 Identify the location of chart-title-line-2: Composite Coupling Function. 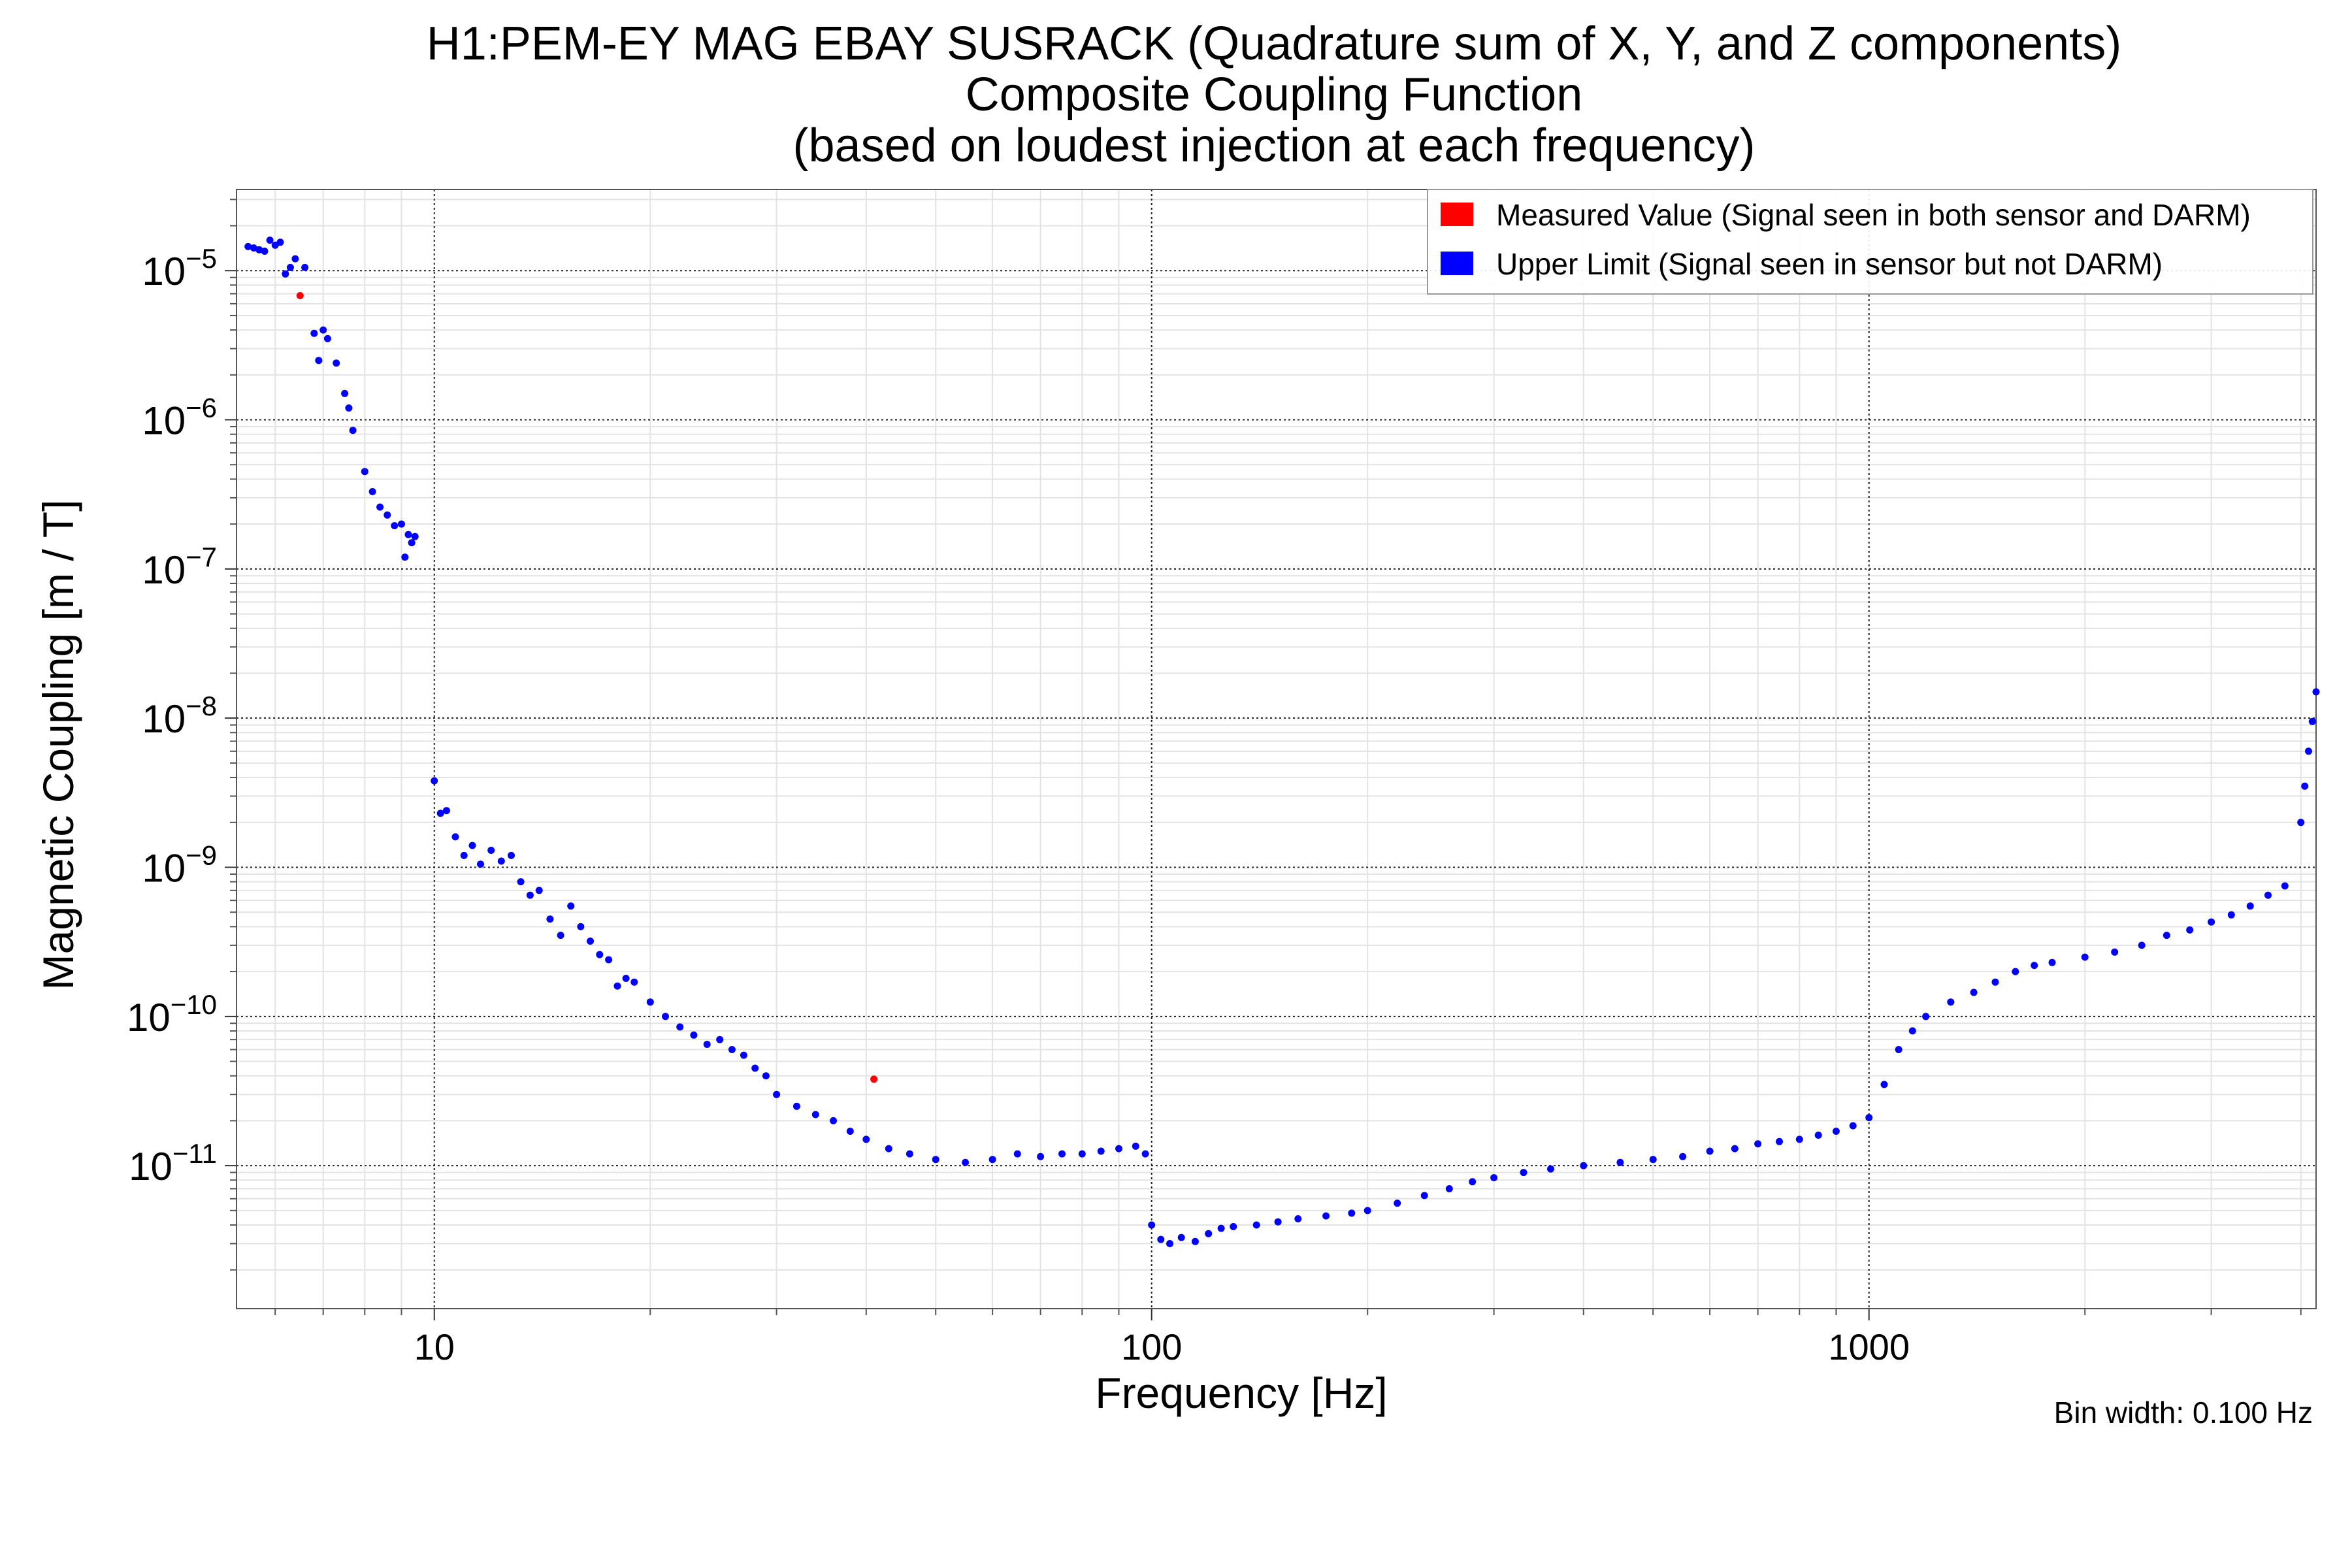
(1274, 95).